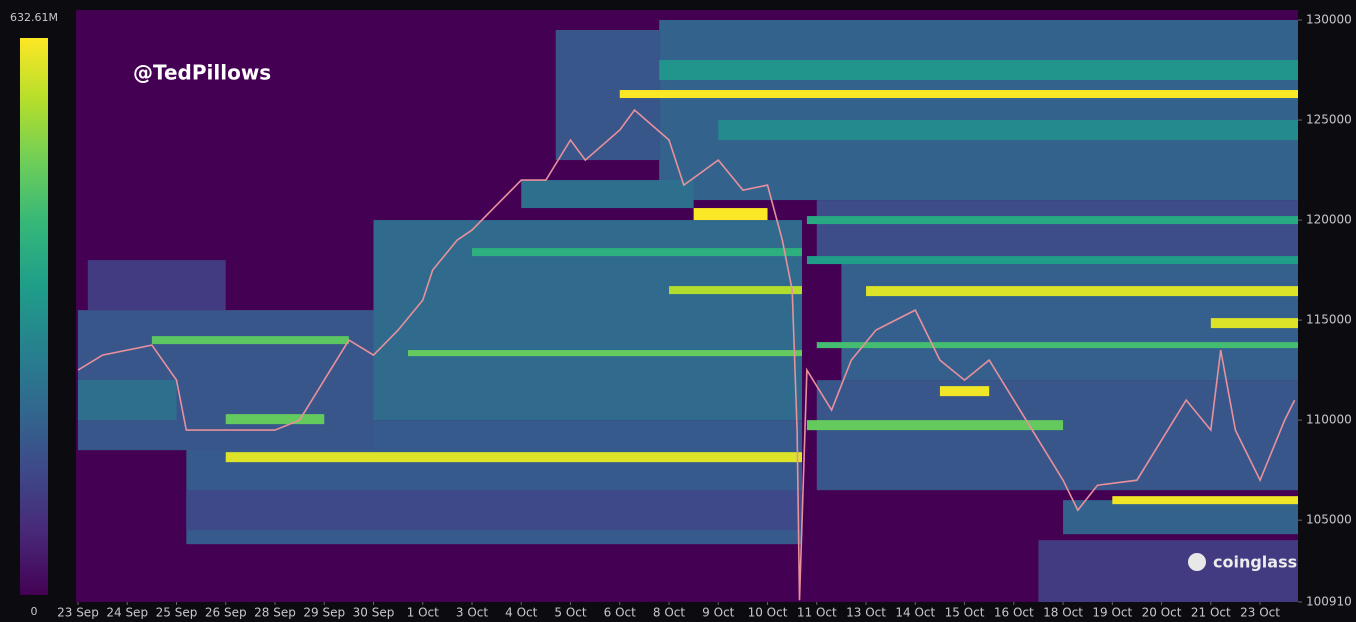 Image resolution: width=1356 pixels, height=622 pixels. Describe the element at coordinates (472, 613) in the screenshot. I see `x-tick-label: 3 Oct` at that location.